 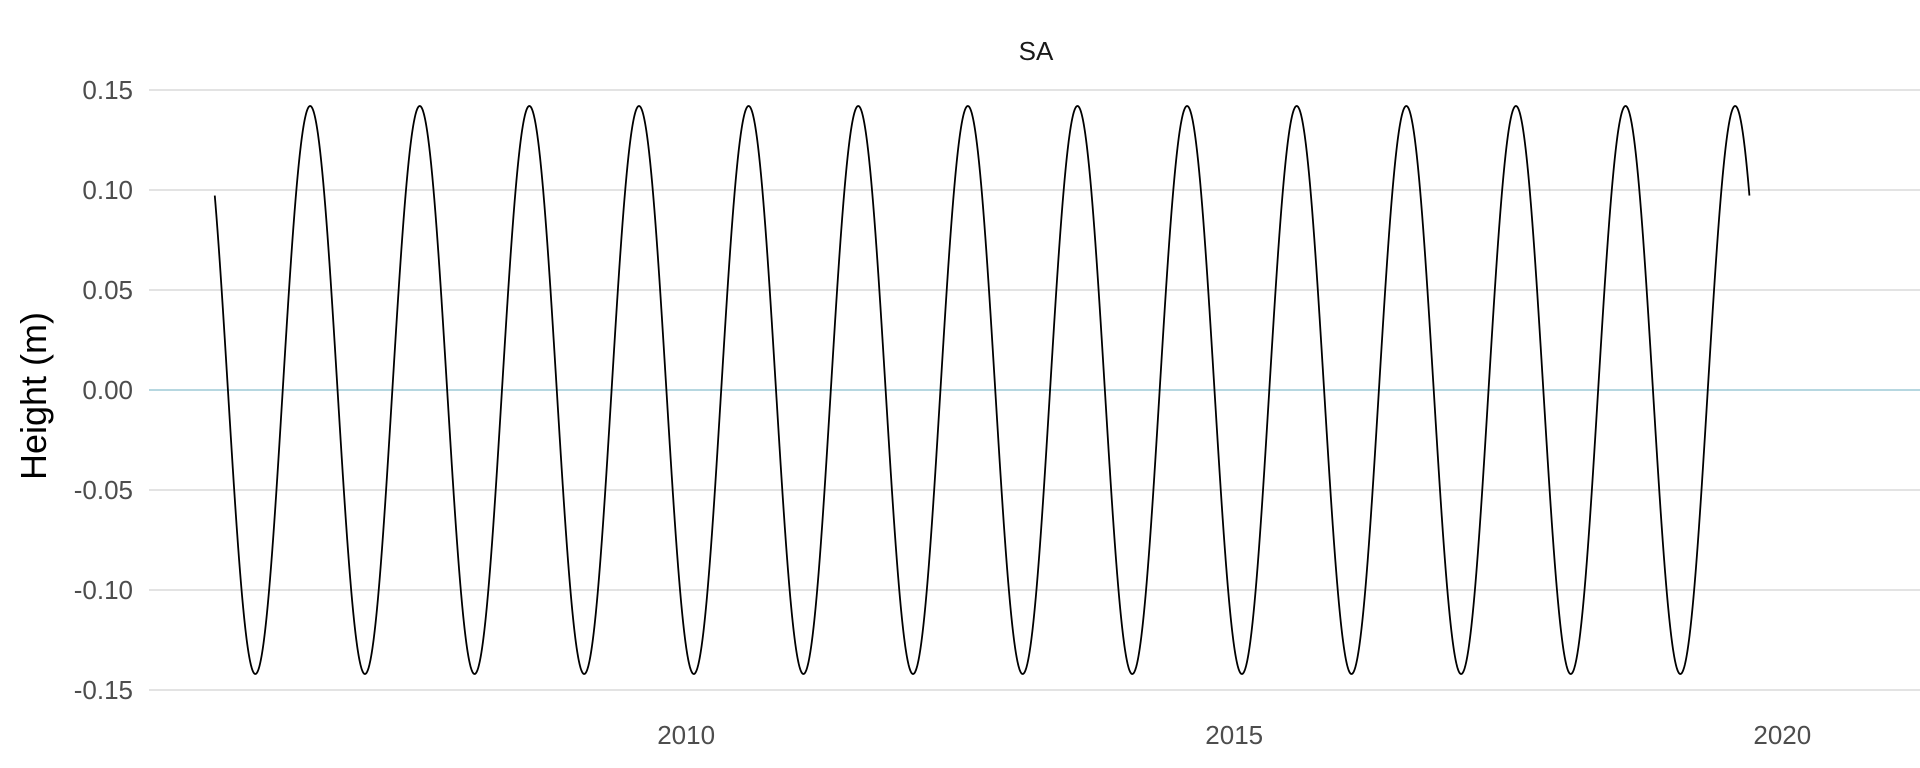 I want to click on chart-title: SA, so click(x=1036, y=51).